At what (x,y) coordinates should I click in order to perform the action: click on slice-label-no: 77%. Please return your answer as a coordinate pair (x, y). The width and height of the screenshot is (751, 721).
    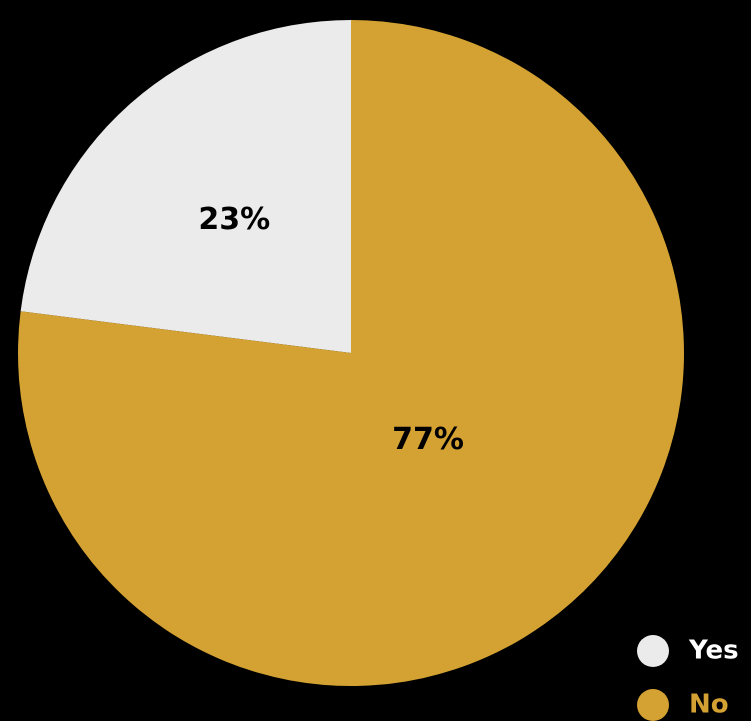
    Looking at the image, I should click on (428, 439).